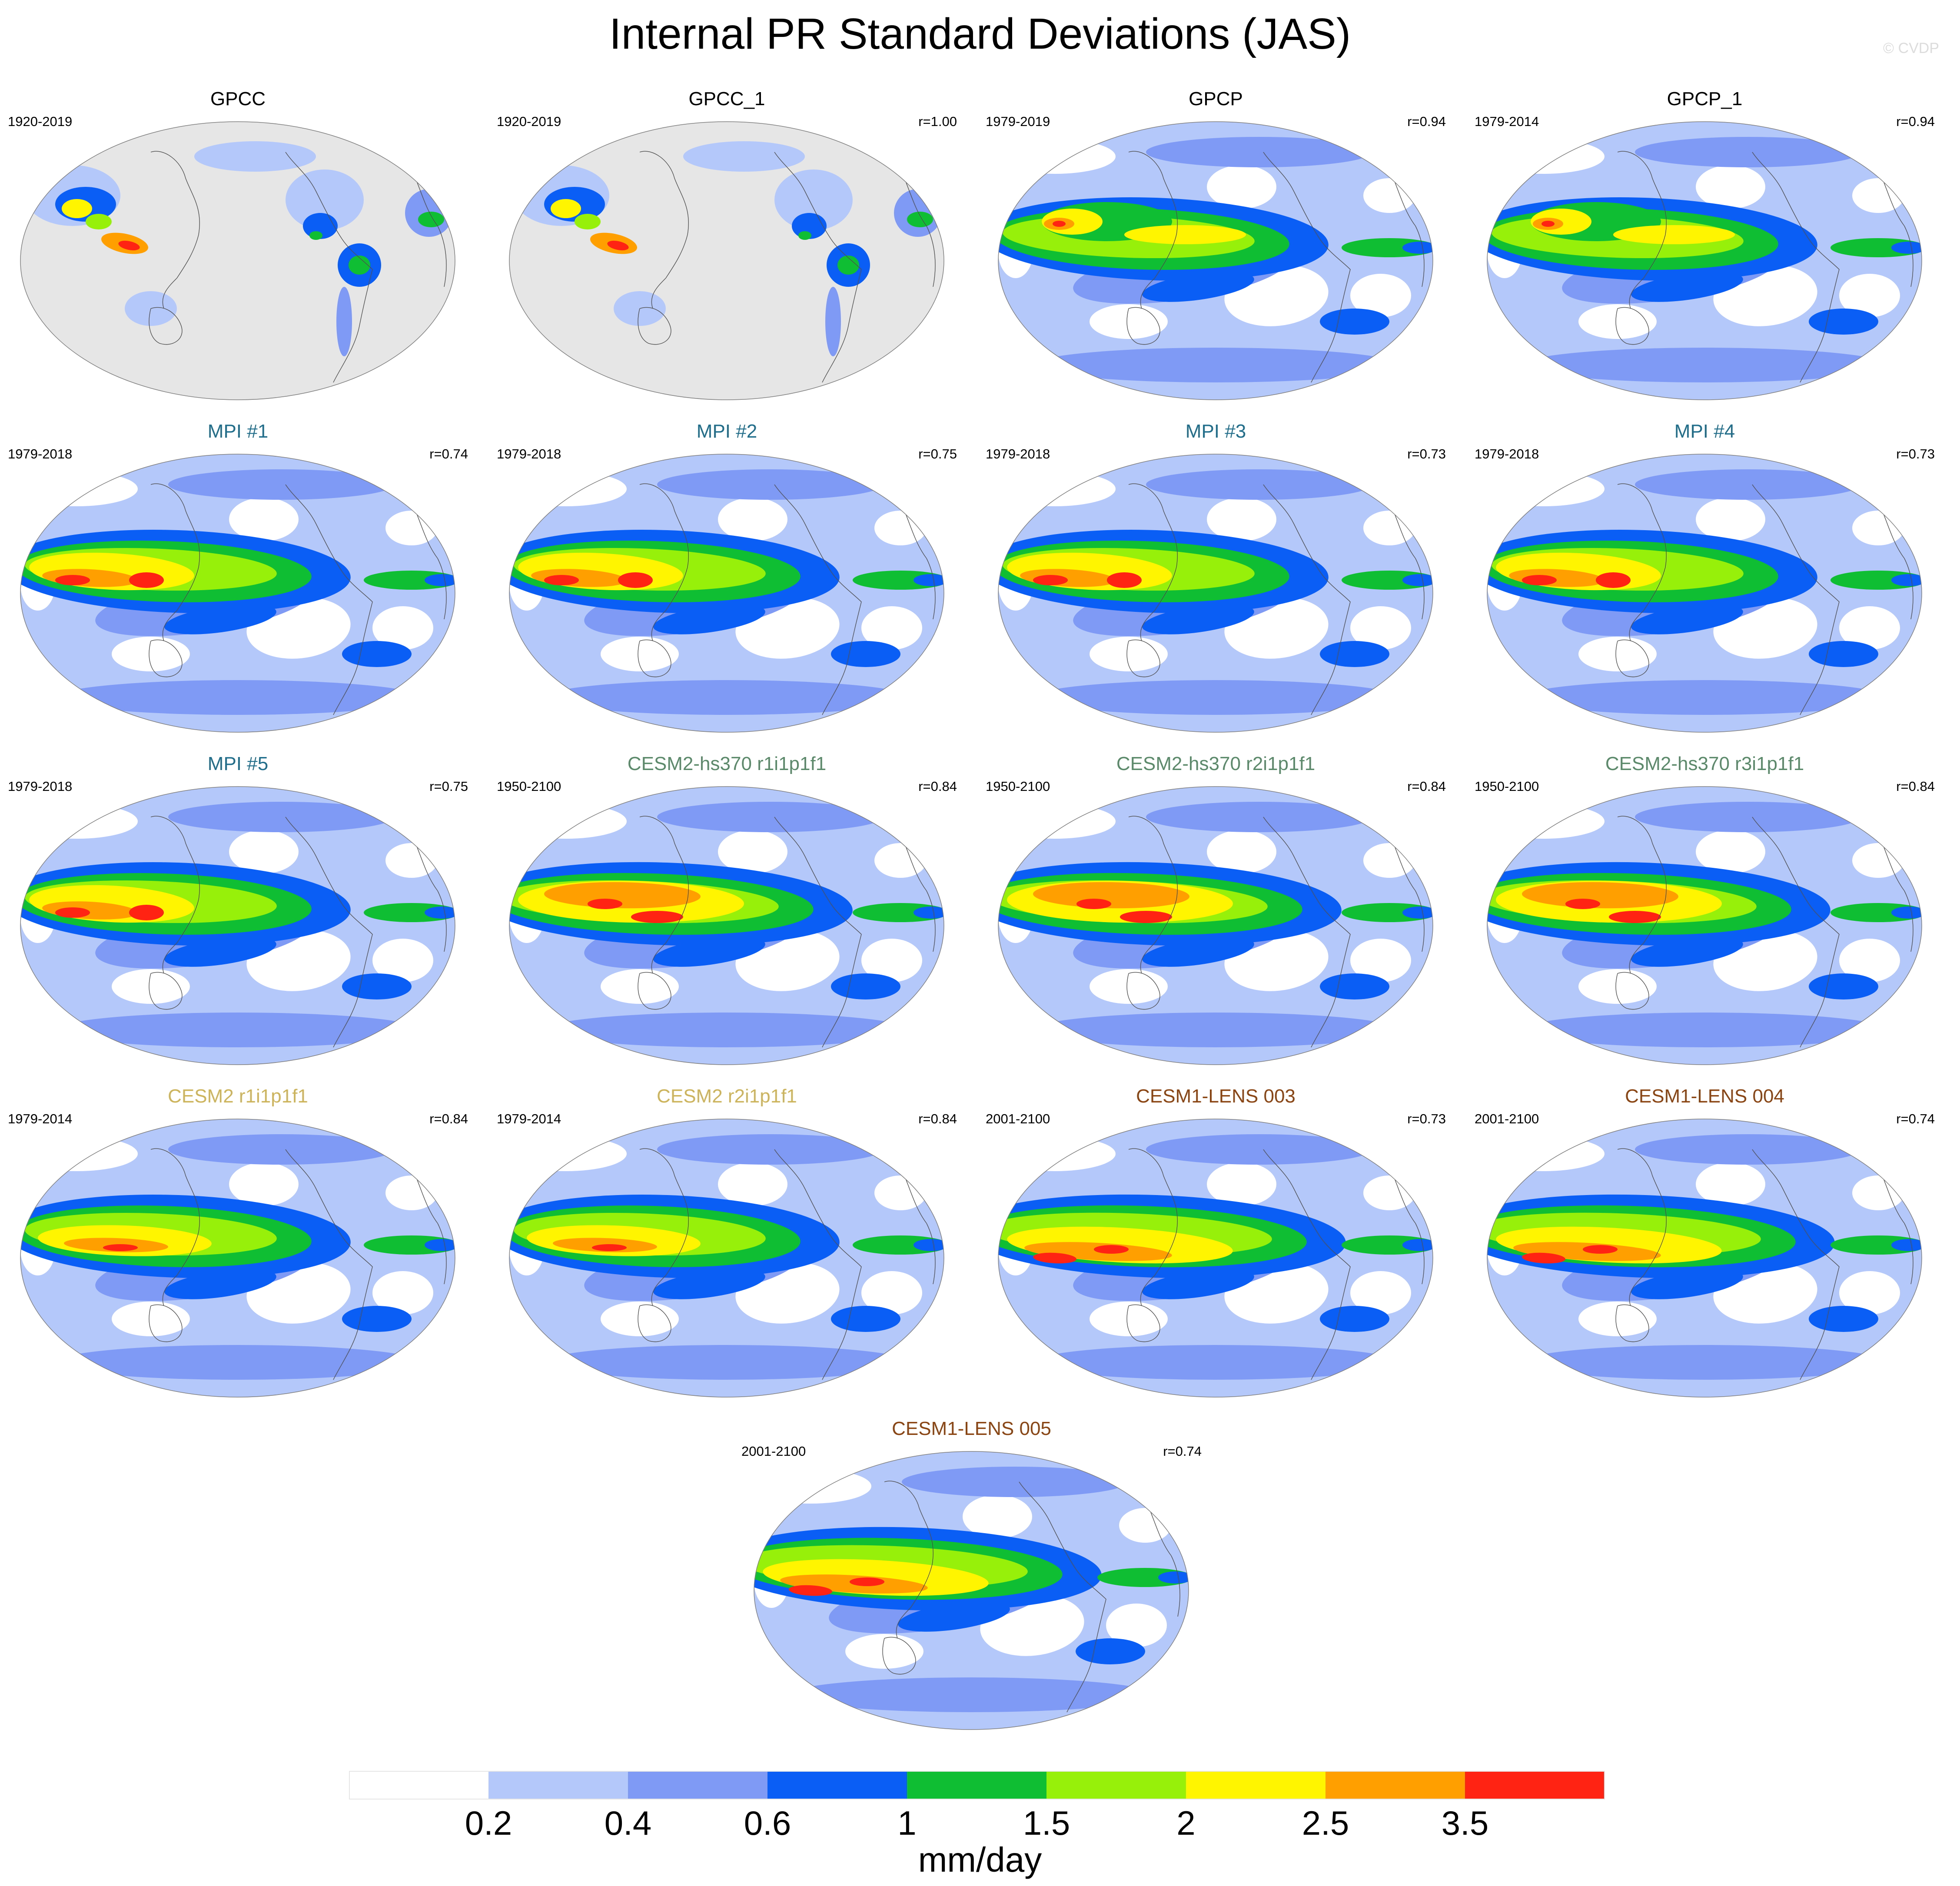  Describe the element at coordinates (937, 121) in the screenshot. I see `panel-correlation: r=1.00` at that location.